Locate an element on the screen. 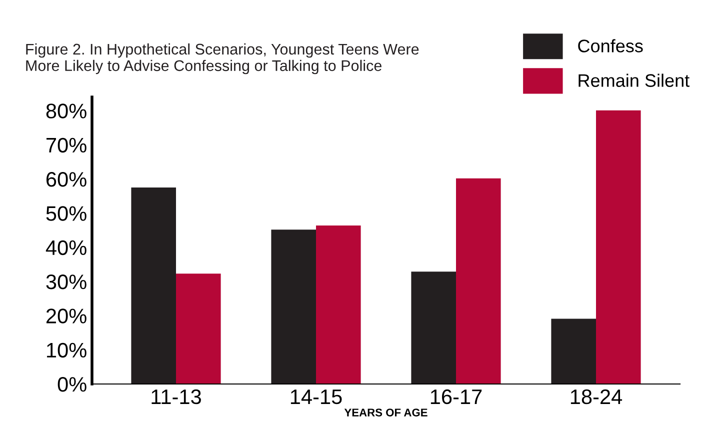 The width and height of the screenshot is (713, 434). y-tick-label: 40% is located at coordinates (66, 248).